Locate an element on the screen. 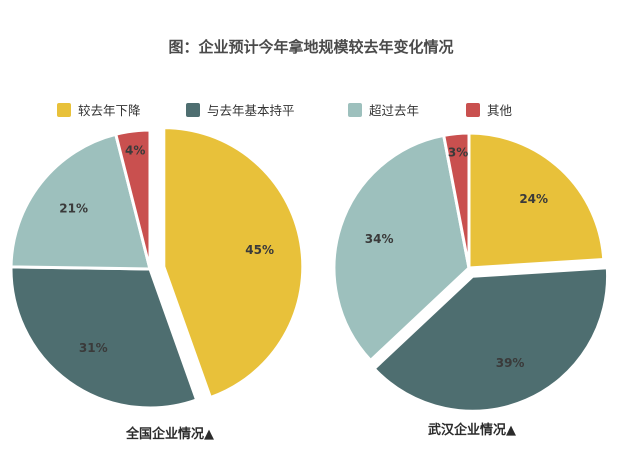 This screenshot has height=460, width=623. legend-label-flat: 与去年基本持平 is located at coordinates (251, 110).